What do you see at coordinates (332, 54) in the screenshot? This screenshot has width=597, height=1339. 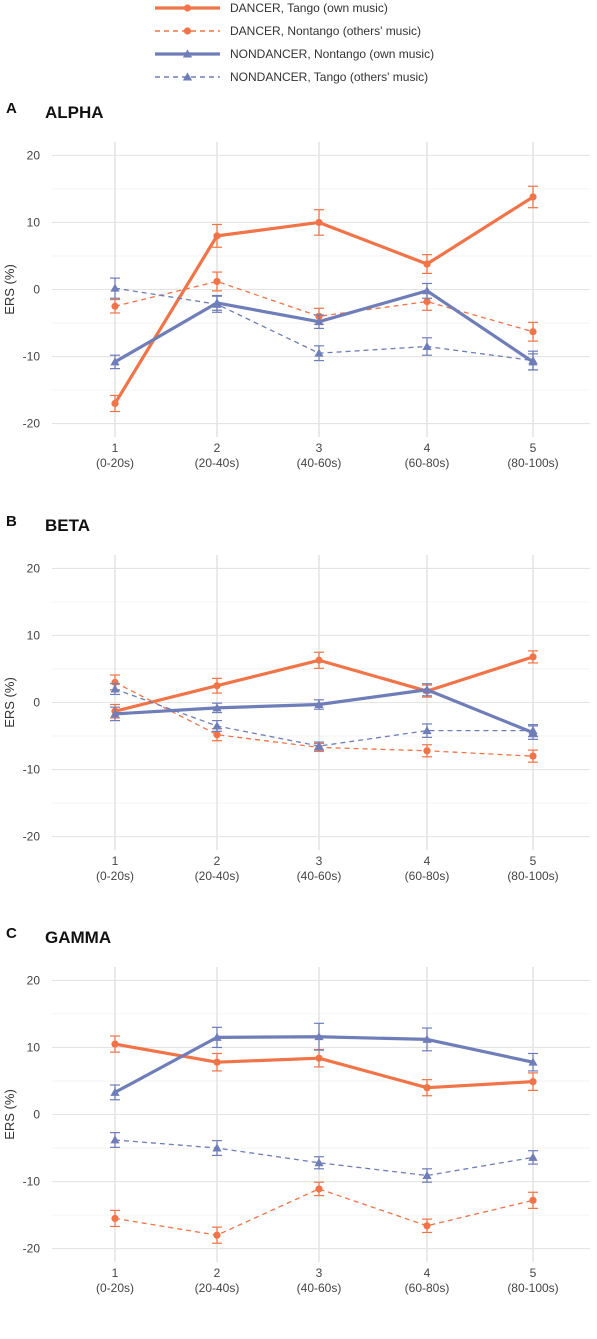 I see `legend-label: NONDANCER, Nontango (own music)` at bounding box center [332, 54].